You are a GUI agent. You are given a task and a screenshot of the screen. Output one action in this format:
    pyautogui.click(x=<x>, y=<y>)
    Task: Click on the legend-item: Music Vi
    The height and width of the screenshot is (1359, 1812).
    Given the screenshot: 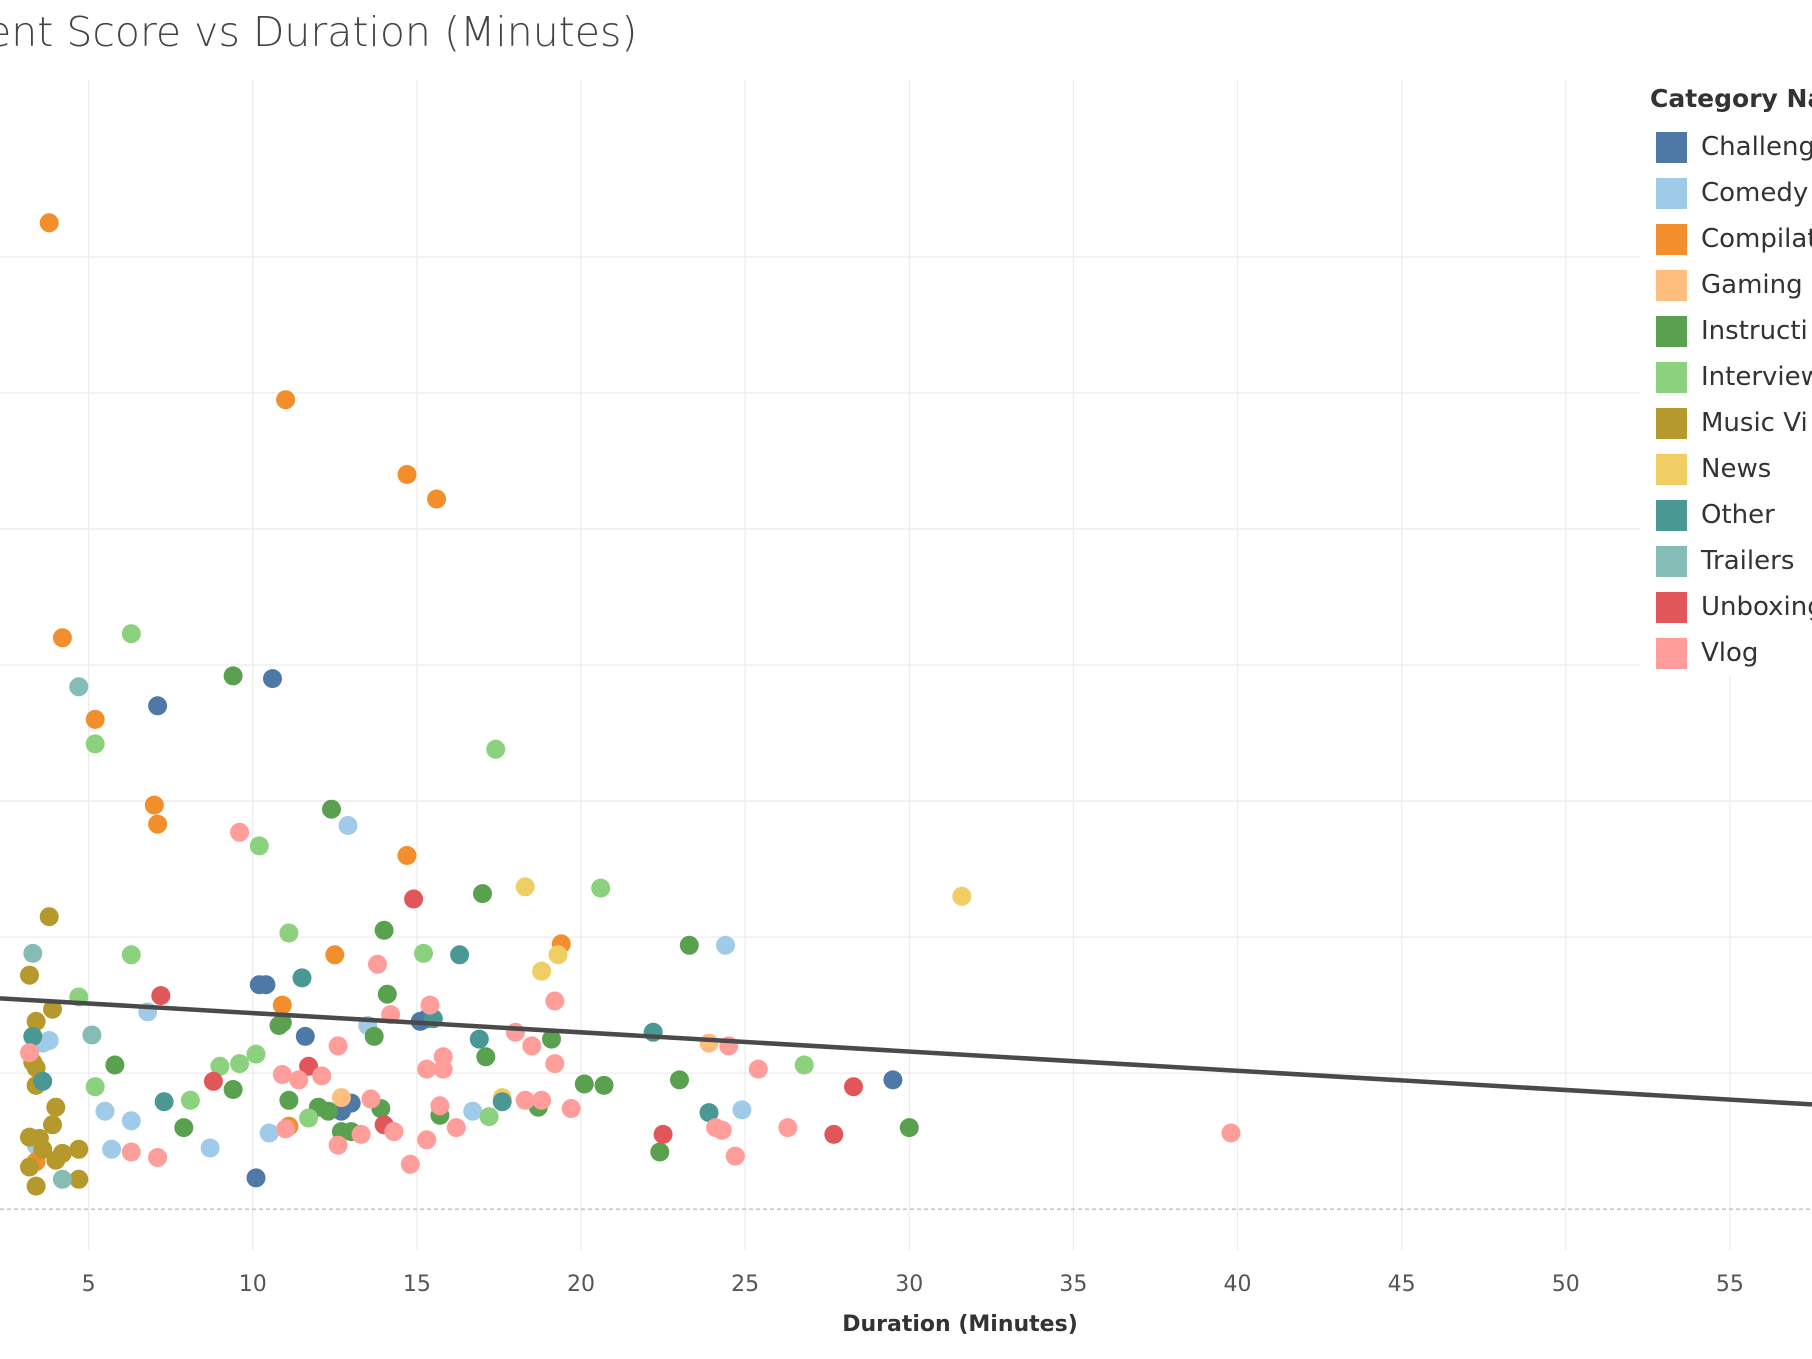 What is the action you would take?
    pyautogui.click(x=1726, y=423)
    